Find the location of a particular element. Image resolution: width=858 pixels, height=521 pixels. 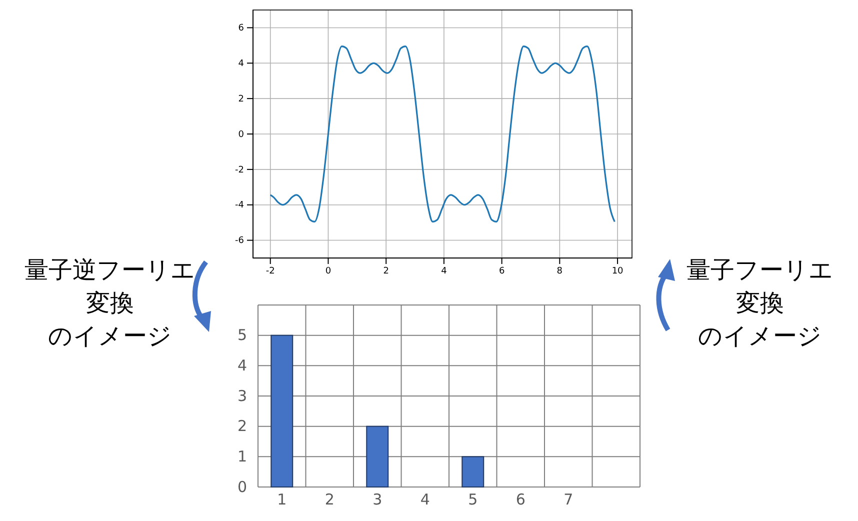

x-tick-label: 3 is located at coordinates (377, 499).